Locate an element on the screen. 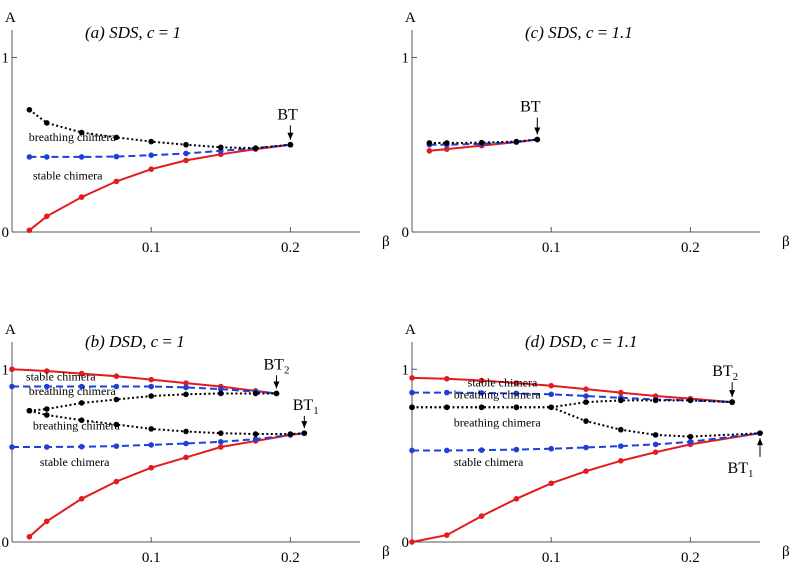  panel-title: (b) DSD, c = 1 is located at coordinates (135, 341).